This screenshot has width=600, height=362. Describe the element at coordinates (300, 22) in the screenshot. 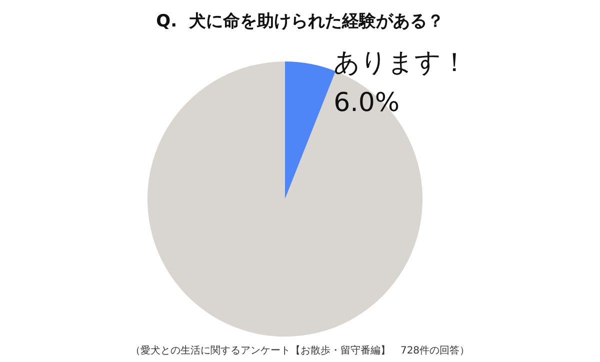

I see `chart-title: Q. 犬に命を助けられた経験がある？` at that location.